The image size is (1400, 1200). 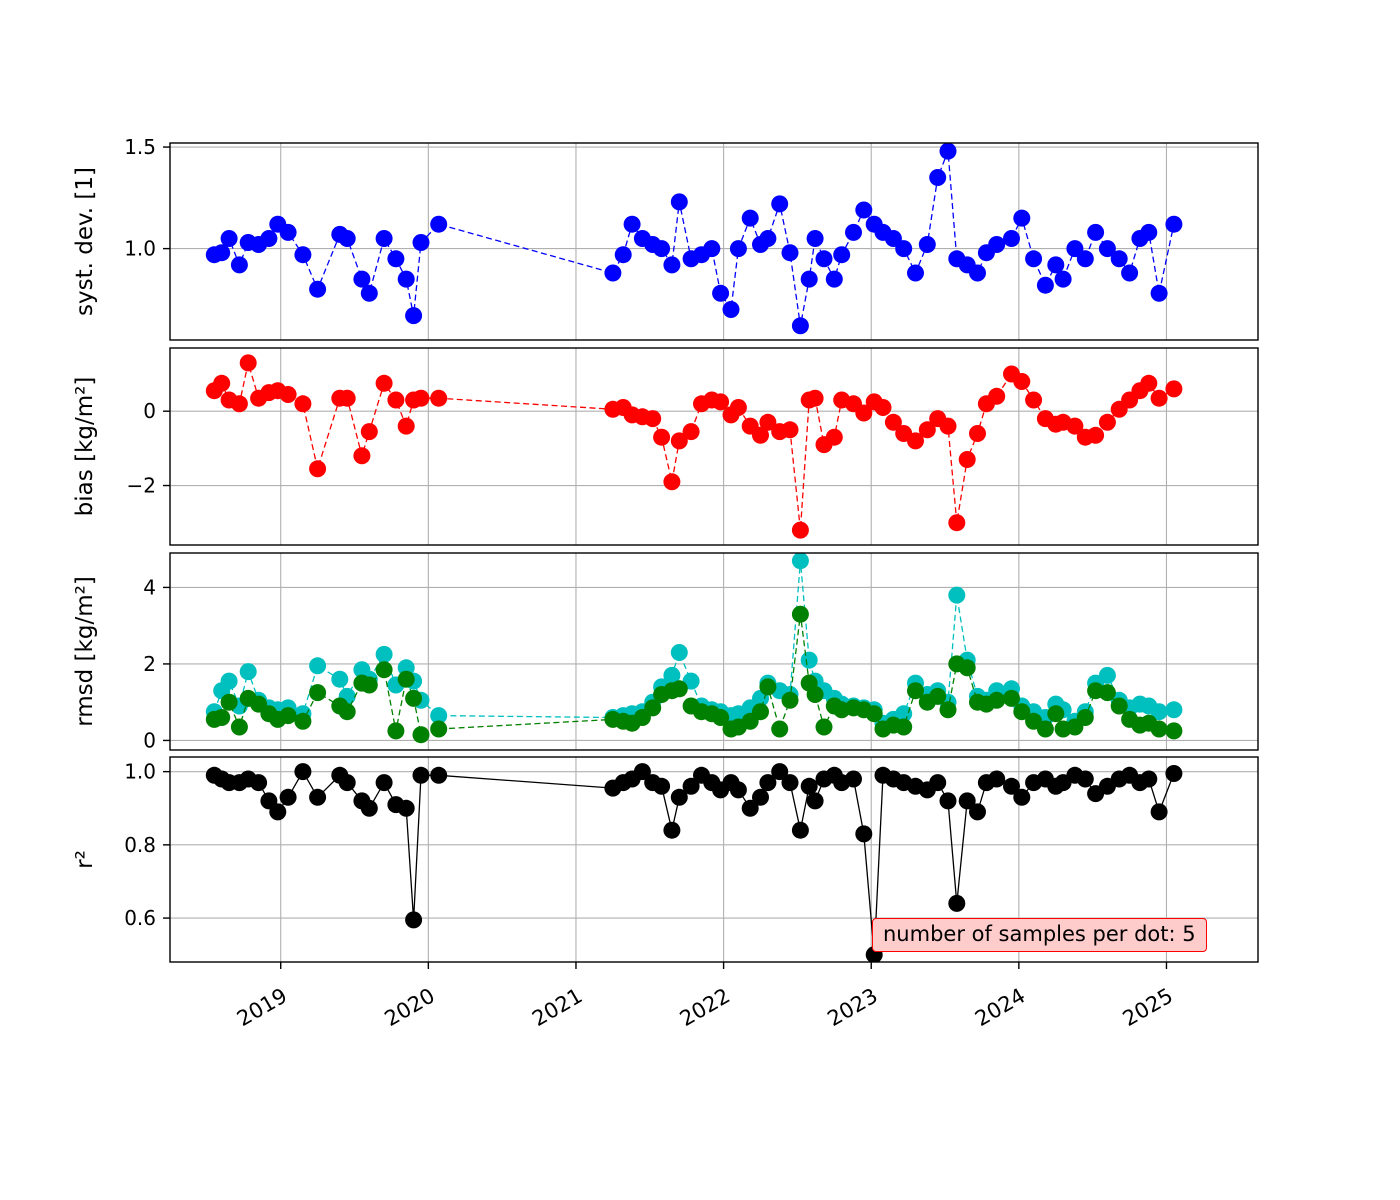 I want to click on samples-annotation: number of samples per dot: 5, so click(x=1039, y=935).